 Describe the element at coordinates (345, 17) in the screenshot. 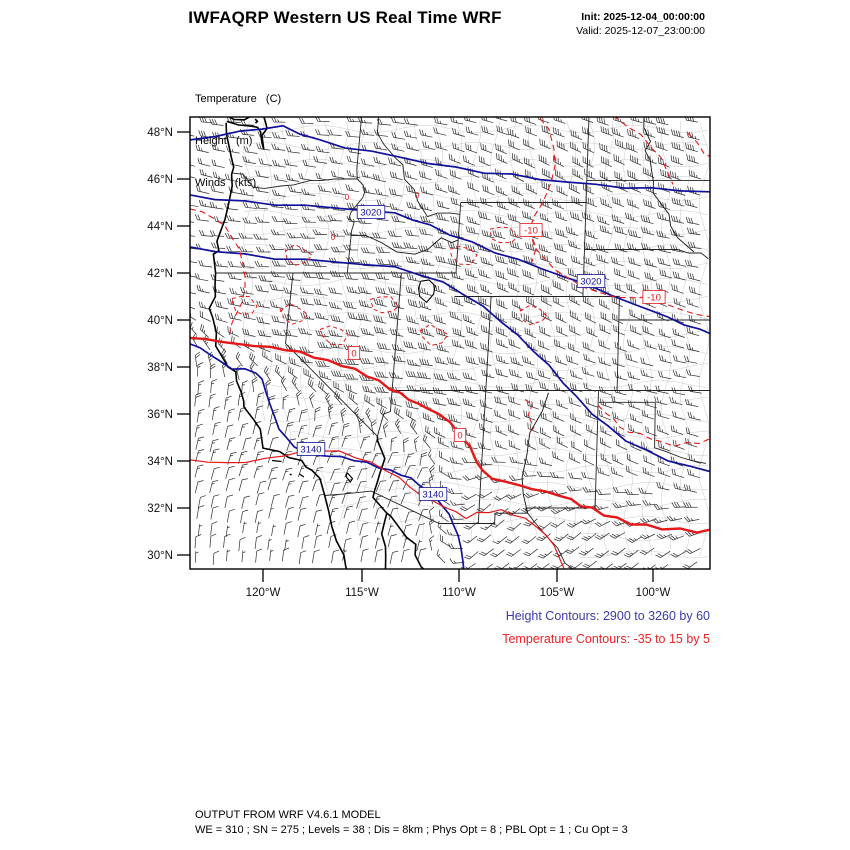

I see `page-title: IWFAQRP Western US Real Time WRF` at that location.